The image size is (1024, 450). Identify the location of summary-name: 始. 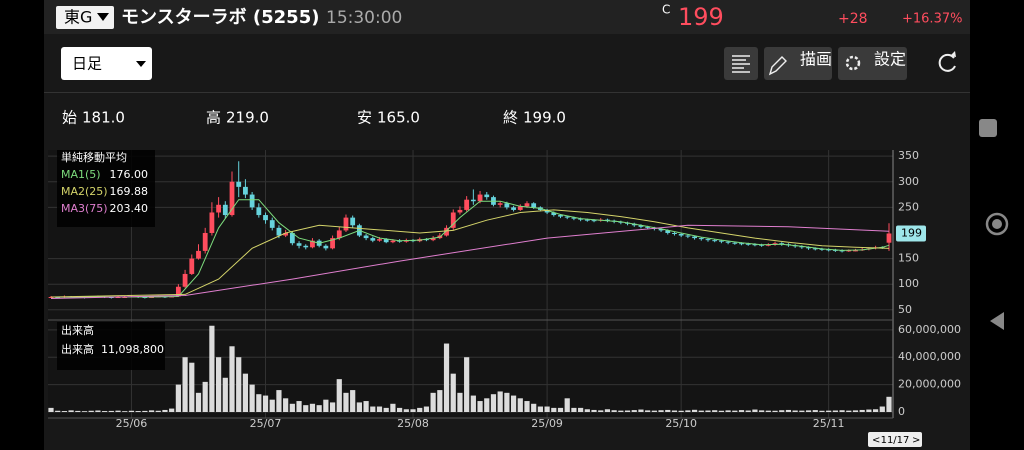
(69, 118).